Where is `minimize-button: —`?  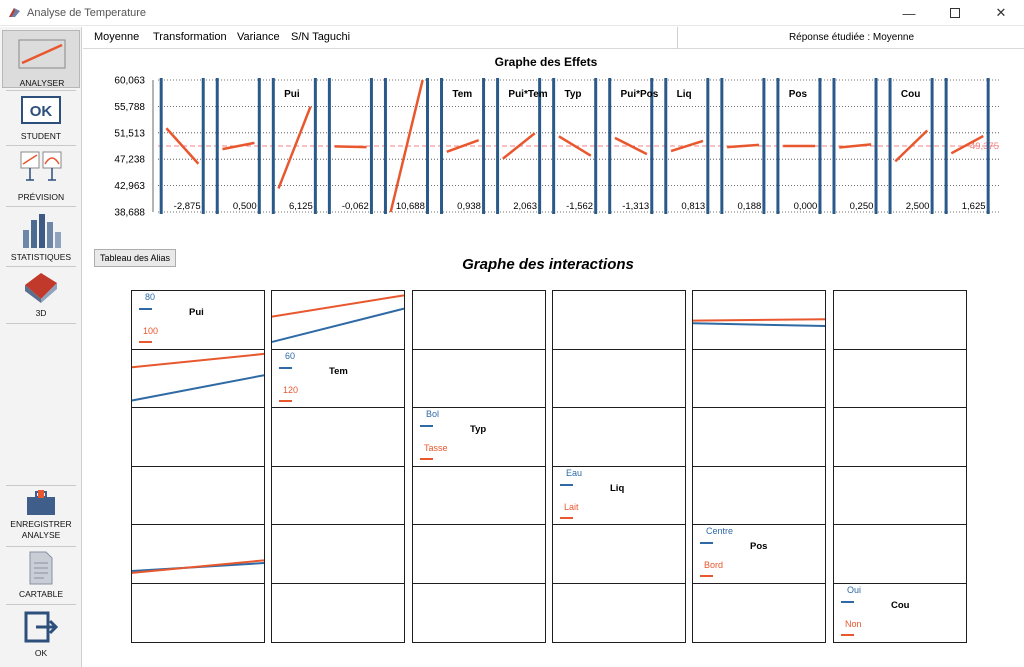 minimize-button: — is located at coordinates (909, 13).